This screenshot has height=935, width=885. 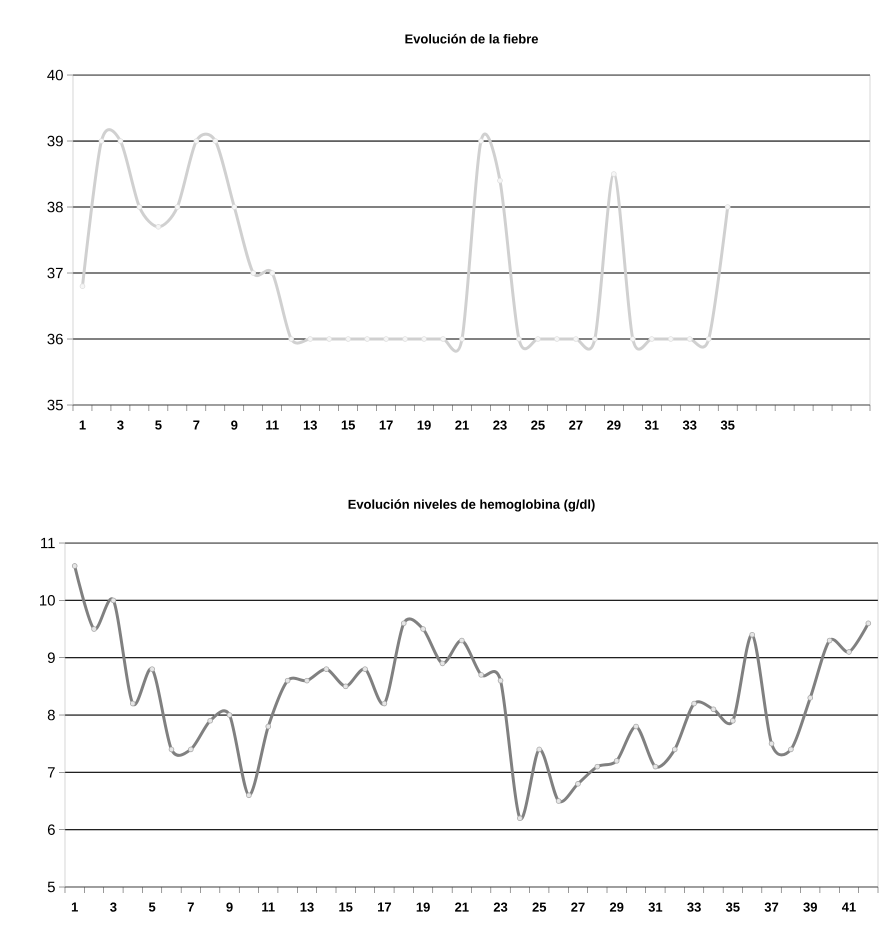 What do you see at coordinates (694, 907) in the screenshot?
I see `x-tick-label: 33` at bounding box center [694, 907].